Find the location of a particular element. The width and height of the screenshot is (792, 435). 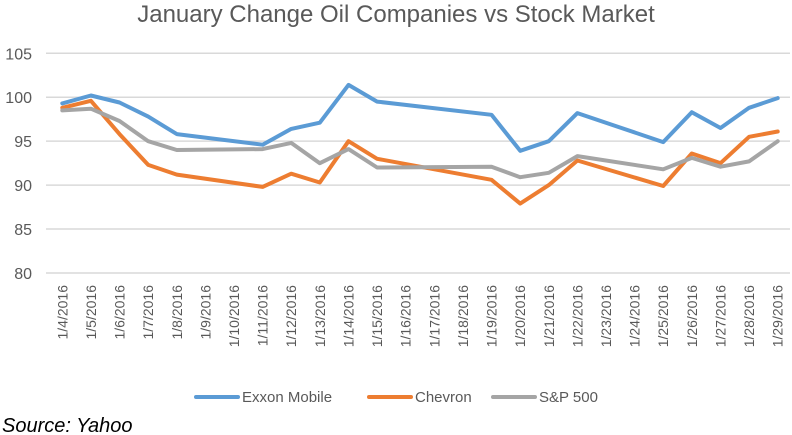

source-note: Source: Yahoo is located at coordinates (67, 425).